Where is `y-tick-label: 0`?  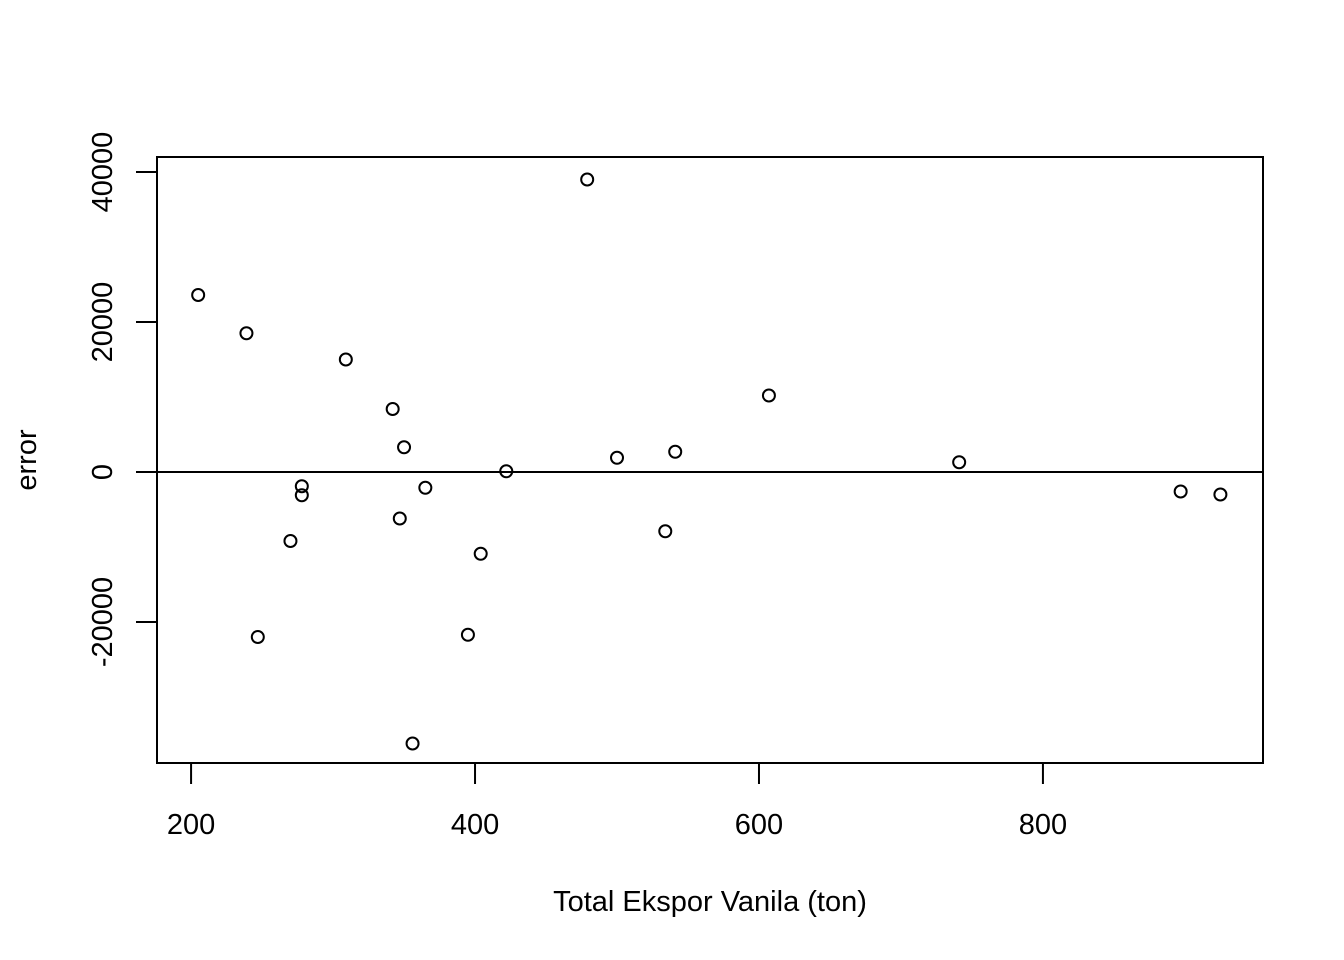
y-tick-label: 0 is located at coordinates (103, 472).